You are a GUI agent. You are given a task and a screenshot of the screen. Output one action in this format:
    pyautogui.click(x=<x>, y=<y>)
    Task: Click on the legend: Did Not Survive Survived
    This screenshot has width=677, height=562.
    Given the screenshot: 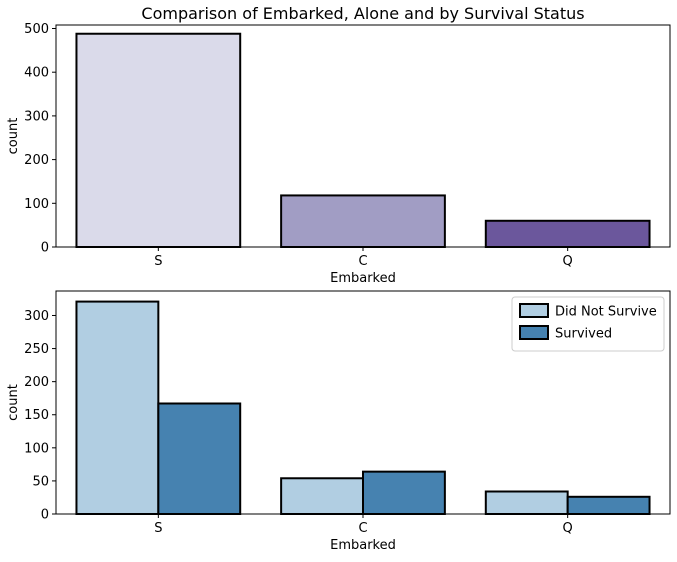 What is the action you would take?
    pyautogui.click(x=588, y=324)
    